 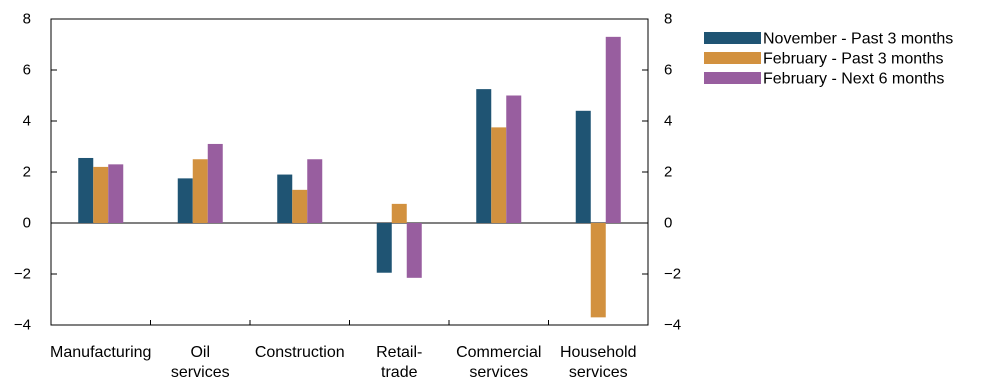 What do you see at coordinates (22, 274) in the screenshot?
I see `left-tick-label: −2` at bounding box center [22, 274].